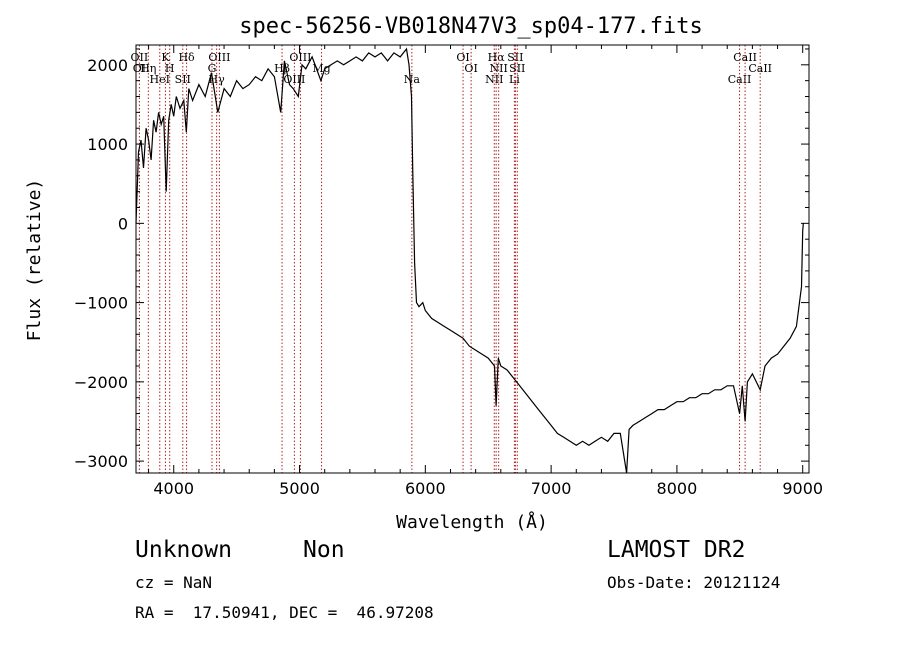  I want to click on object-class: Unknown, so click(183, 550).